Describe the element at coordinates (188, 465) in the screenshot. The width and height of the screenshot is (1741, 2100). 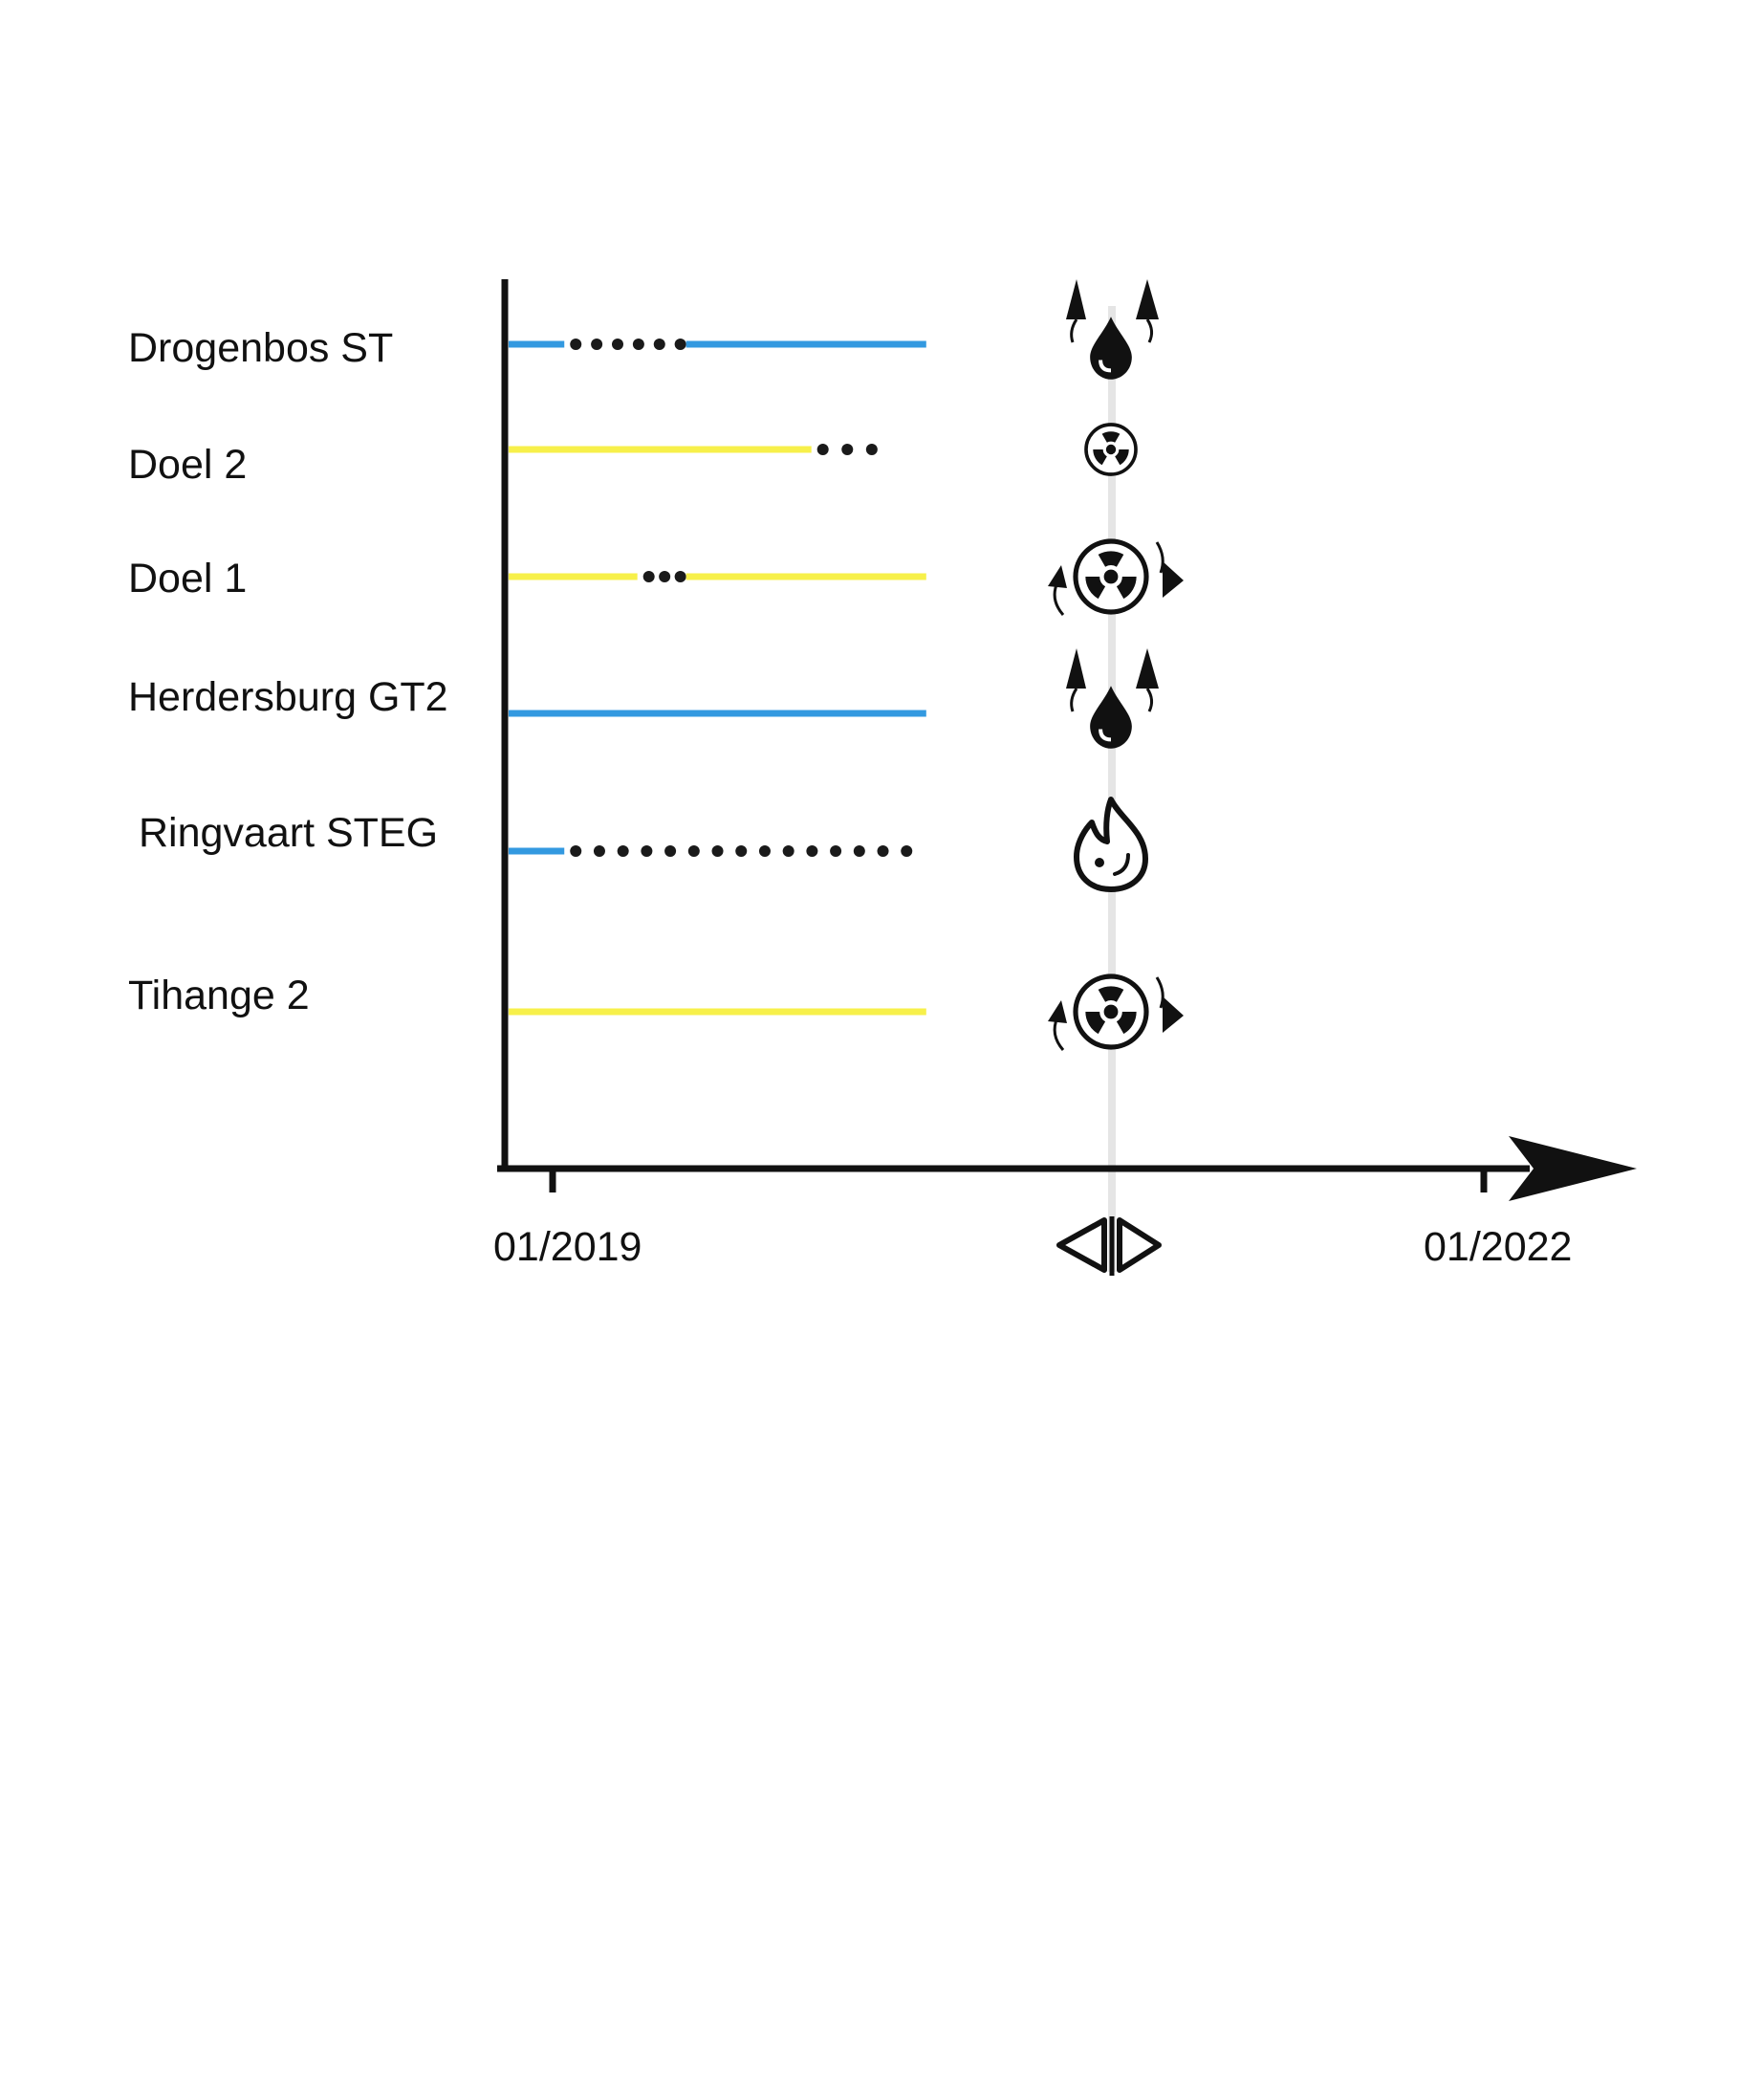
I see `row-label-doel-2: Doel 2` at that location.